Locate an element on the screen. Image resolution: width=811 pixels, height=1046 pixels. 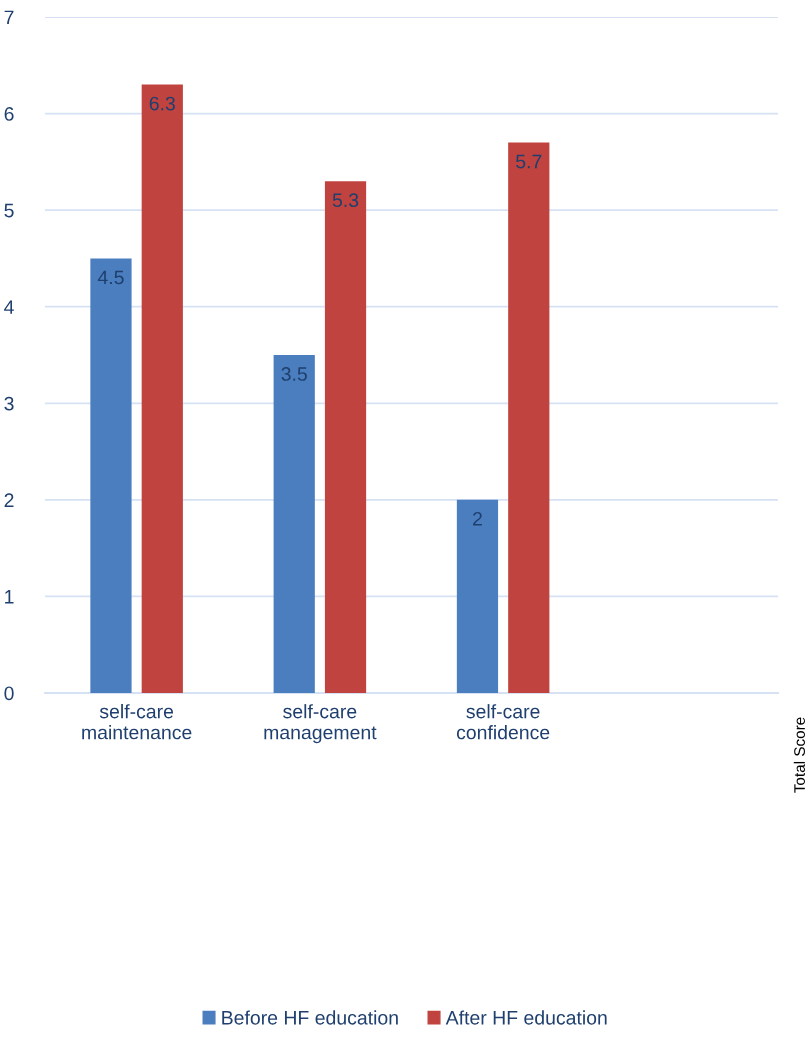
x-tick-label: self-care maintenance is located at coordinates (137, 722).